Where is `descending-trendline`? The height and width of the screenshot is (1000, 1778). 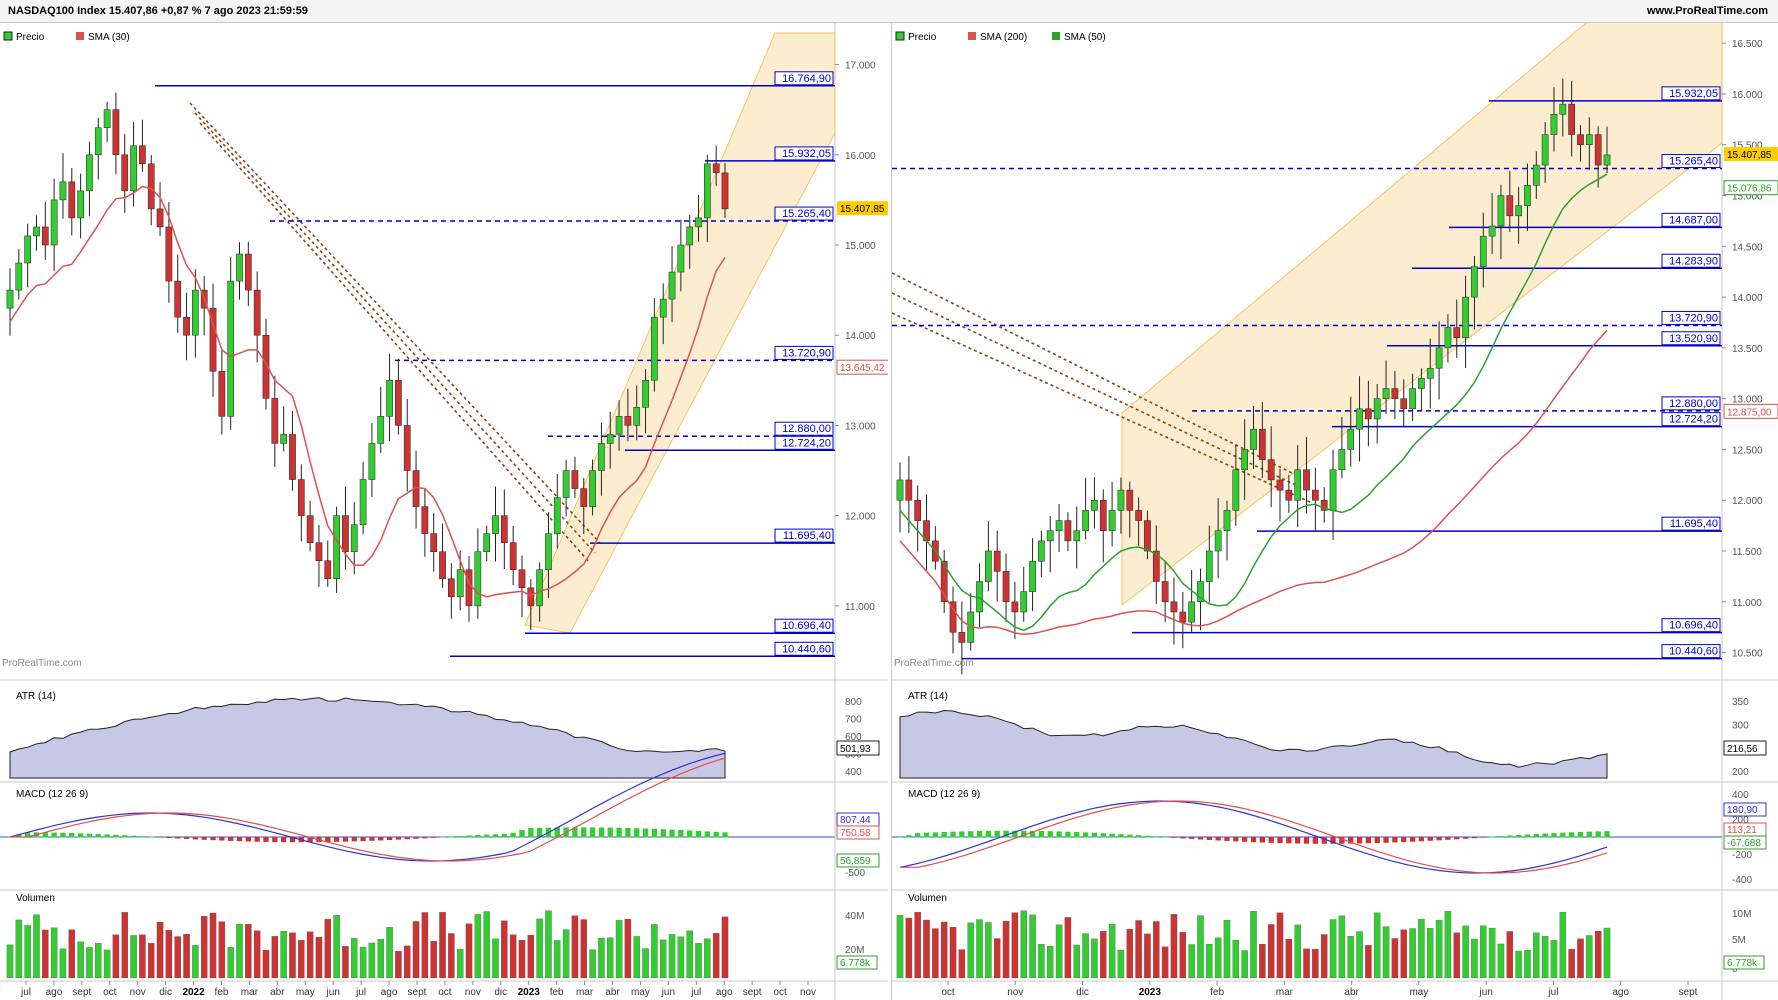
descending-trendline is located at coordinates (1097, 390).